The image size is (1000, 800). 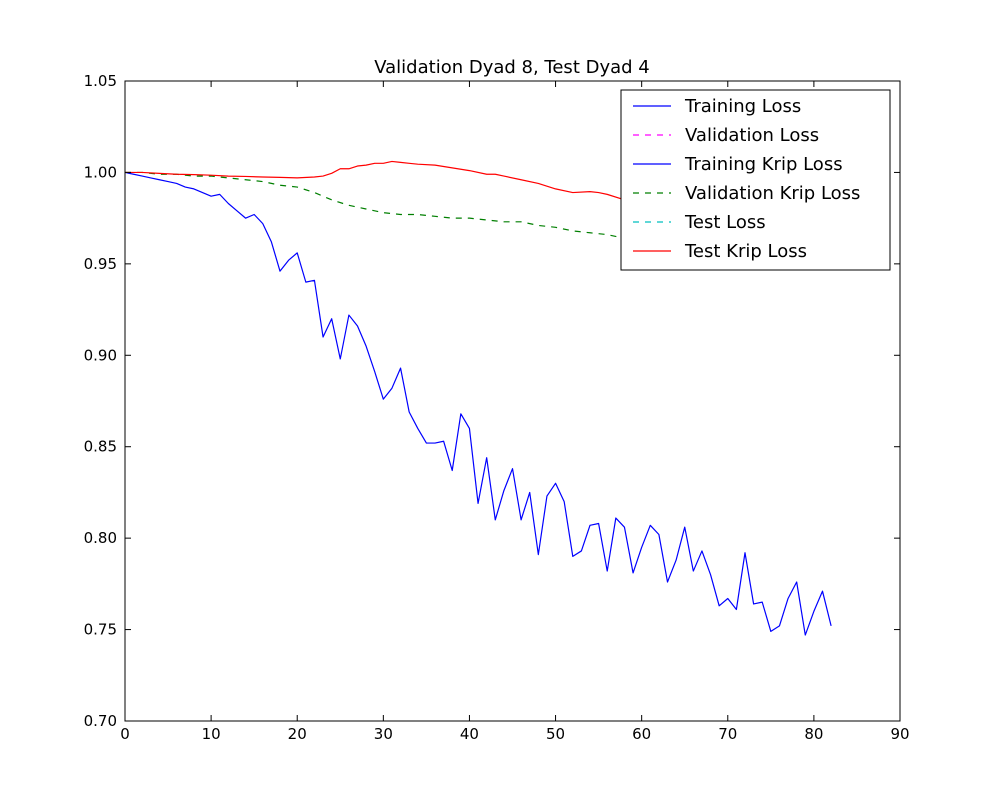 What do you see at coordinates (725, 222) in the screenshot?
I see `legend-label: Test Loss` at bounding box center [725, 222].